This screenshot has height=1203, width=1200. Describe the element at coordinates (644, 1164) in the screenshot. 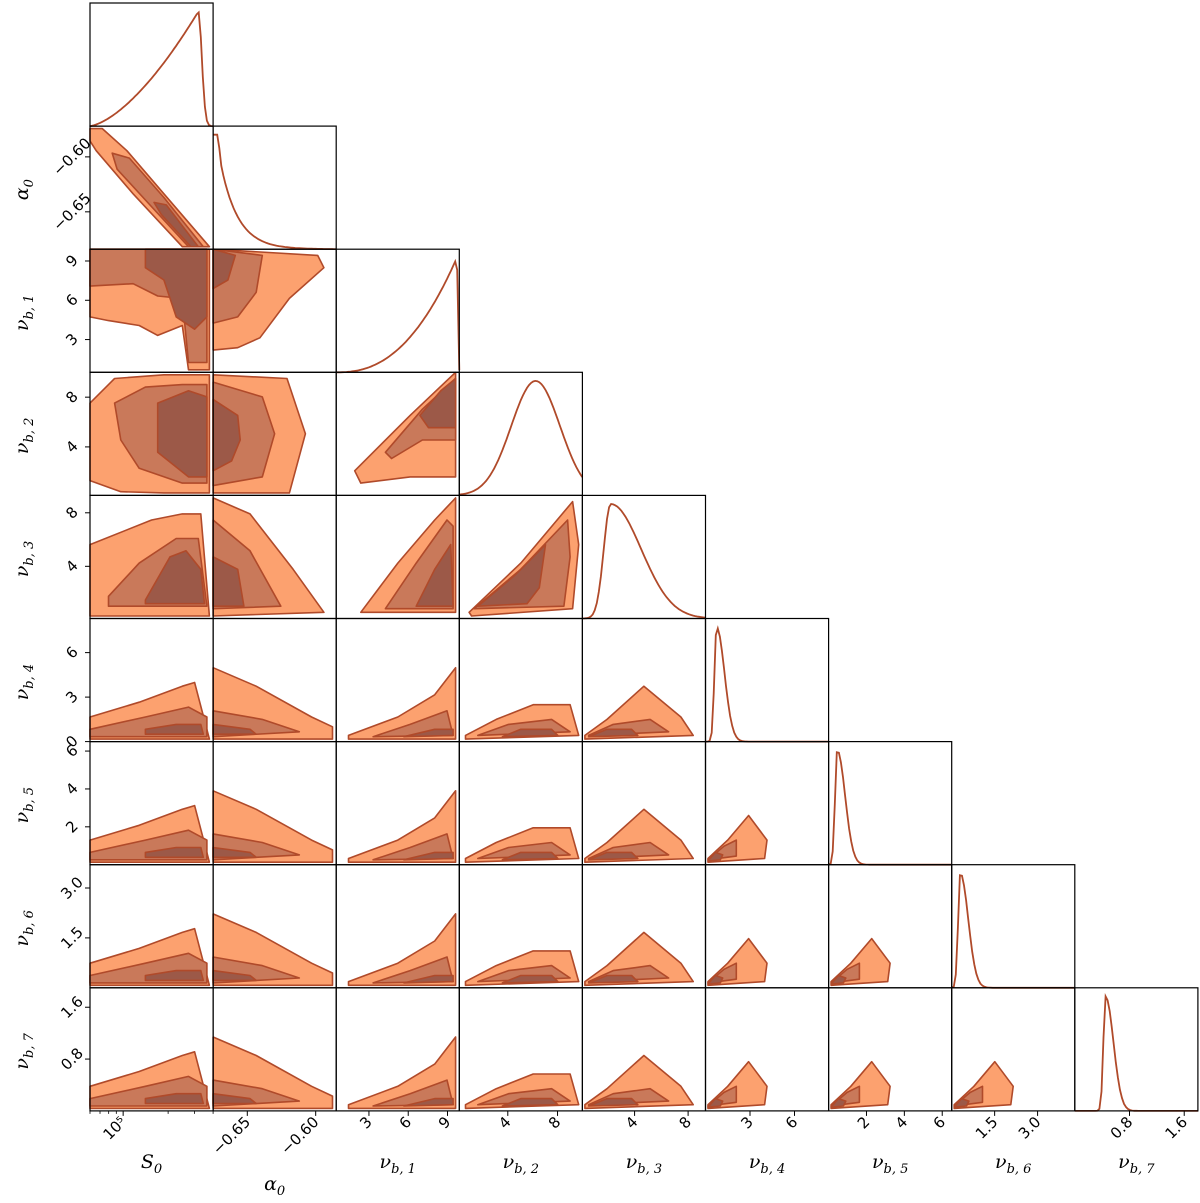

I see `x-axis-label-nu_b3: νb, 3` at that location.